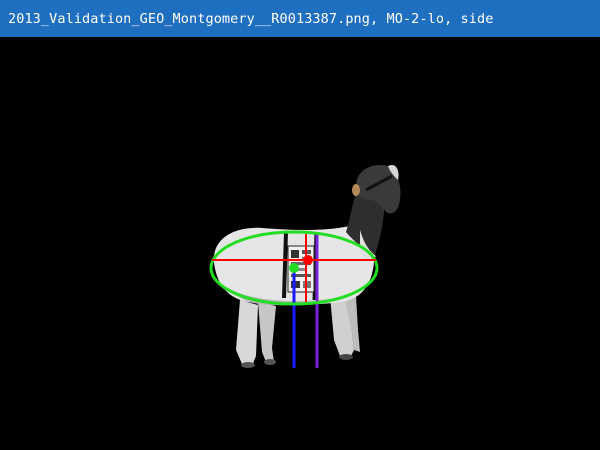  I want to click on center-marker, so click(308, 260).